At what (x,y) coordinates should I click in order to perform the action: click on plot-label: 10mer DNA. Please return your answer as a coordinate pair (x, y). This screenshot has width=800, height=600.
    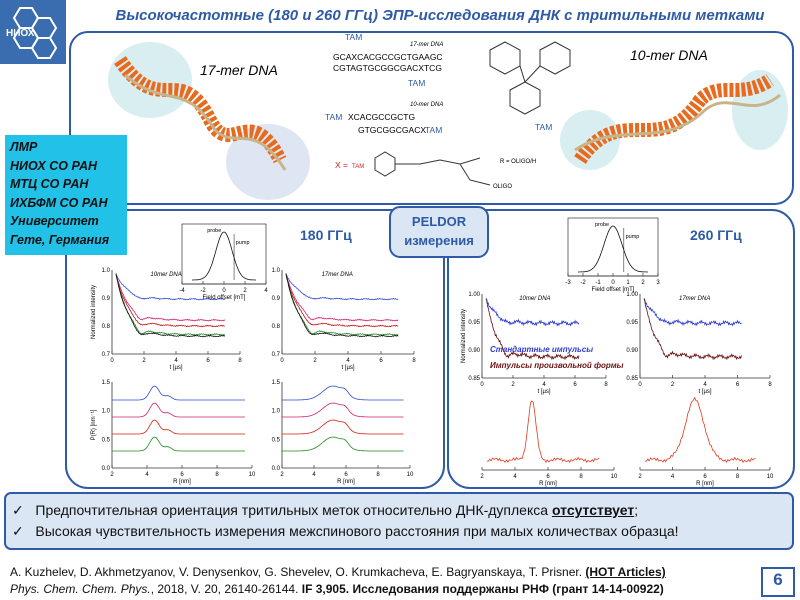
    Looking at the image, I should click on (534, 299).